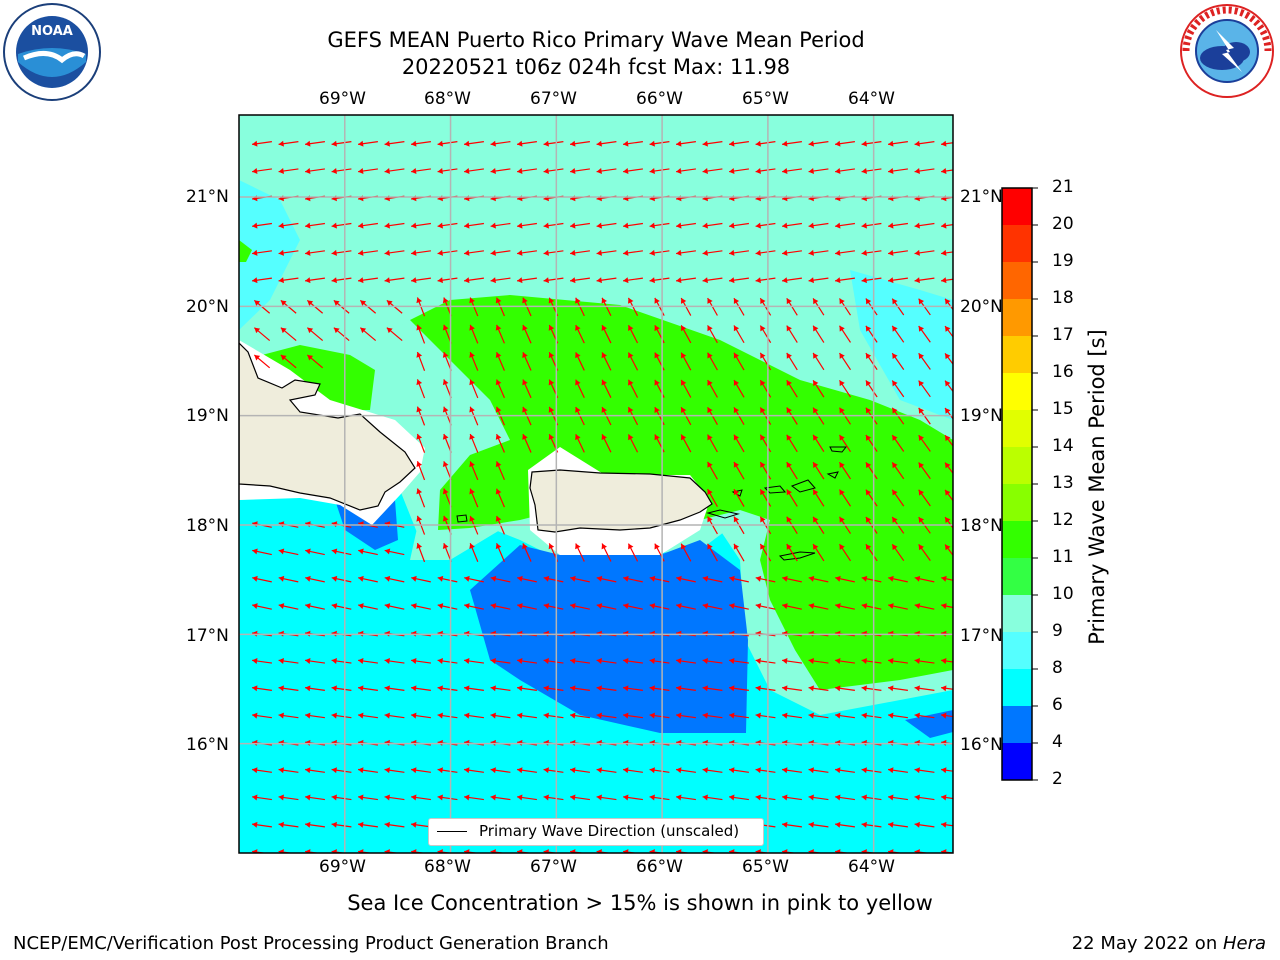  Describe the element at coordinates (901, 345) in the screenshot. I see `field-period-9-east` at that location.